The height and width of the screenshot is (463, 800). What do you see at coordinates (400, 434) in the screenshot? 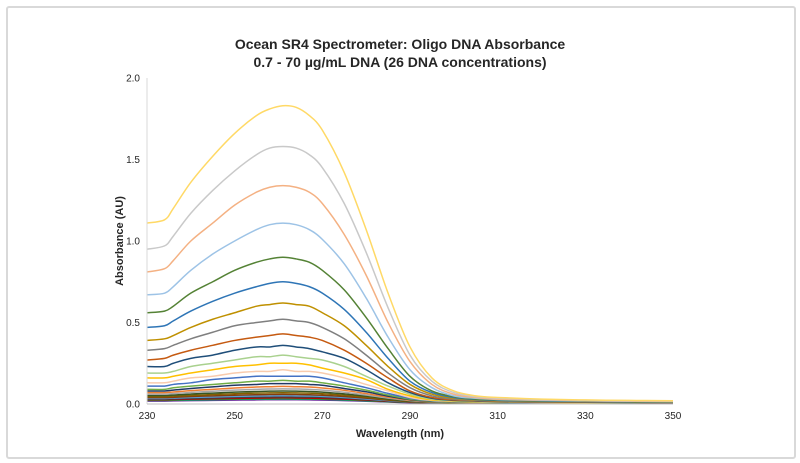
I see `x-axis-label: Wavelength (nm)` at bounding box center [400, 434].